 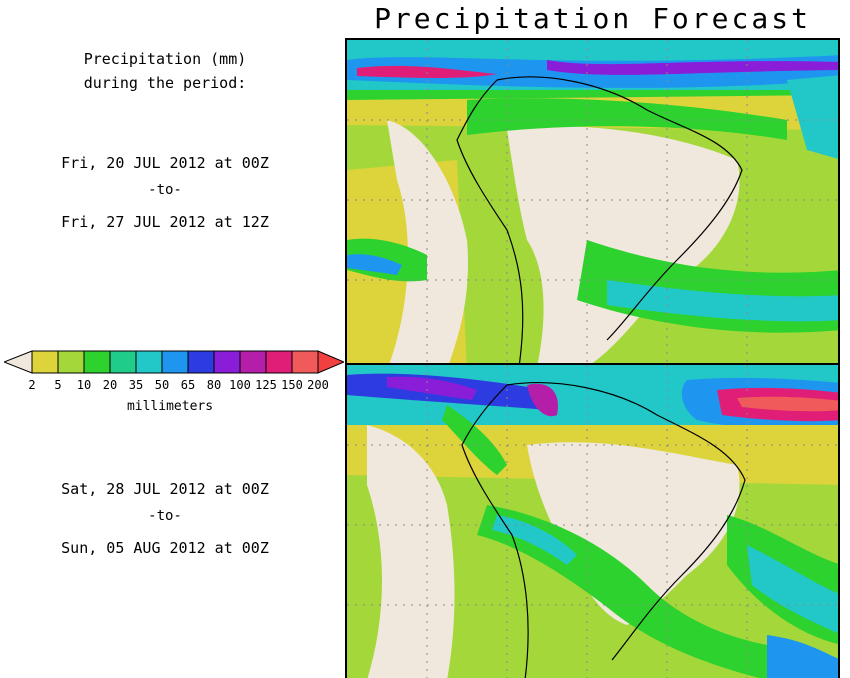 I want to click on legend-tick-label: 65, so click(x=188, y=385).